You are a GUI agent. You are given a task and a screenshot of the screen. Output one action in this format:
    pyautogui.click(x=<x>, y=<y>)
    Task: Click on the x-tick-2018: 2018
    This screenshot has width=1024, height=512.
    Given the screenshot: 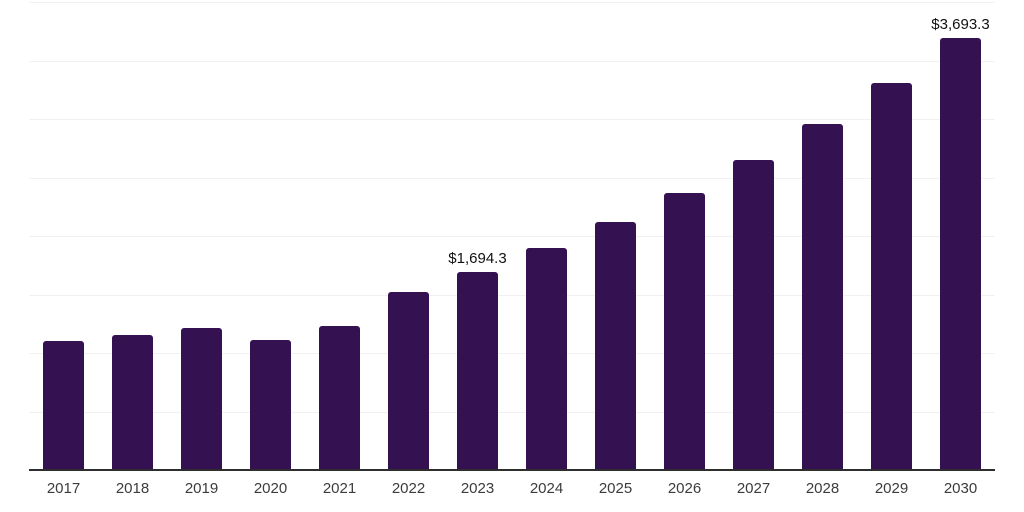 What is the action you would take?
    pyautogui.click(x=132, y=488)
    